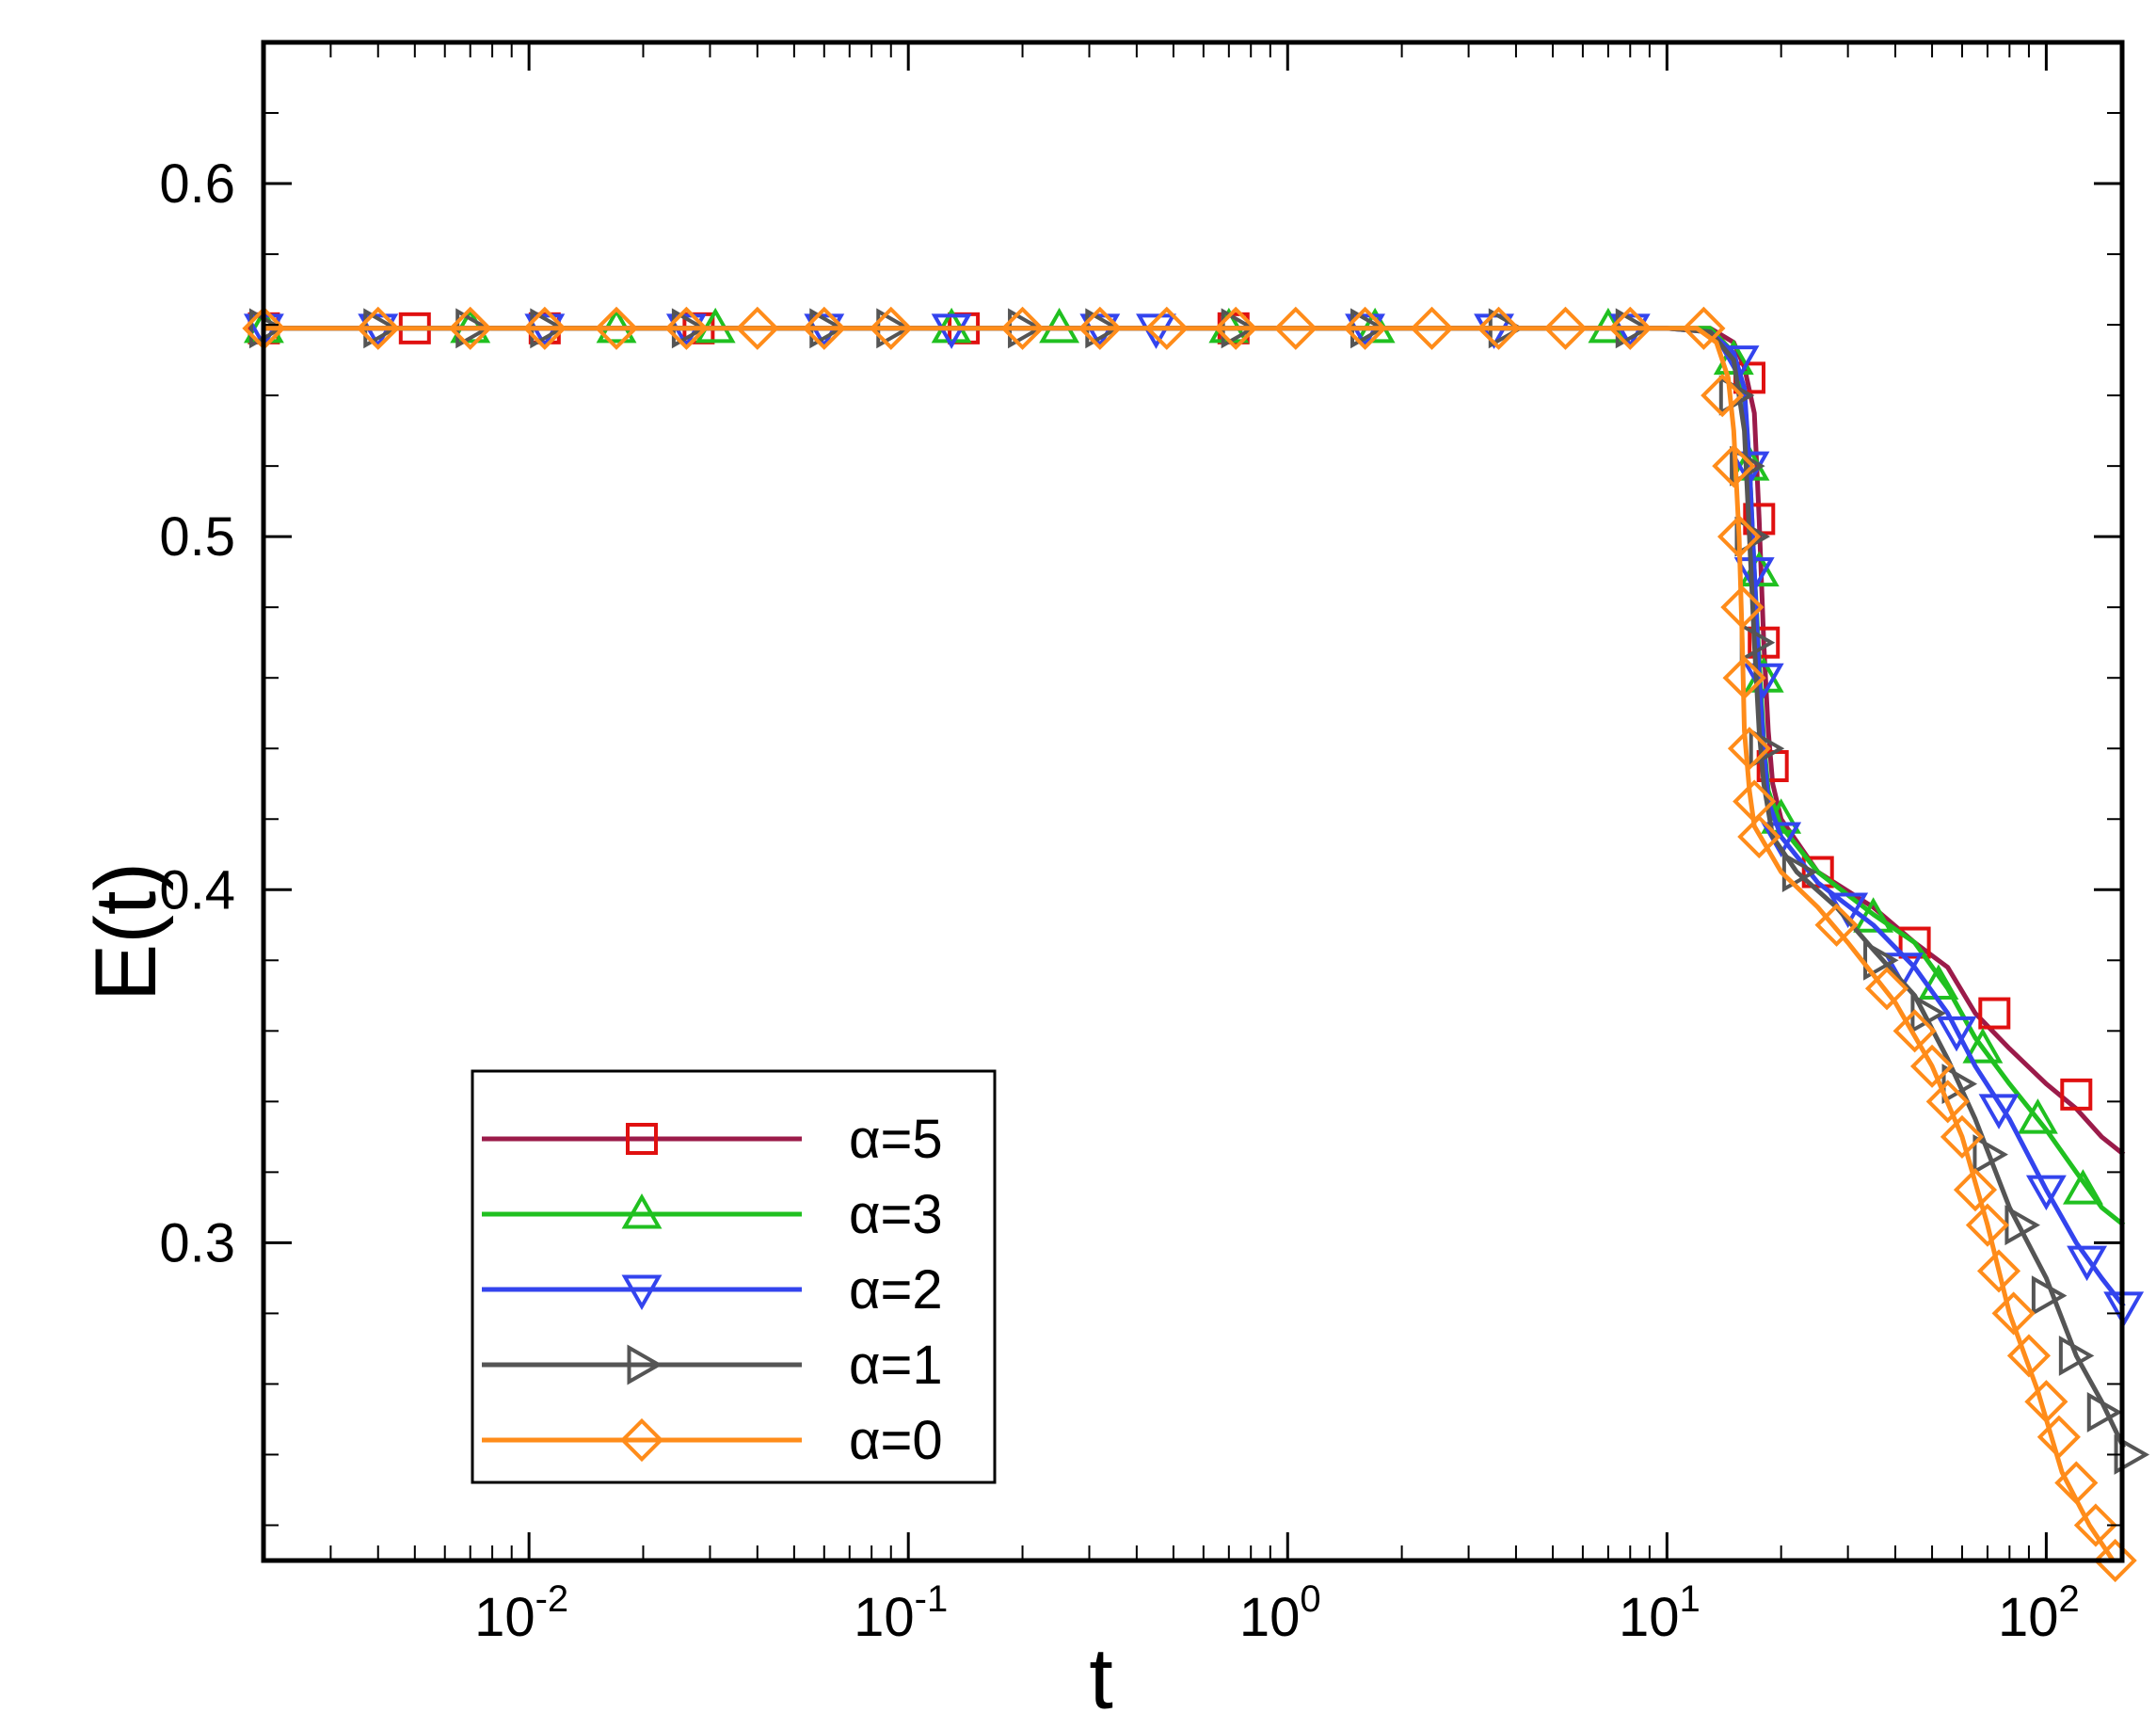 This screenshot has width=2156, height=1729. What do you see at coordinates (901, 1613) in the screenshot?
I see `x-tick-label: 10⁻¹` at bounding box center [901, 1613].